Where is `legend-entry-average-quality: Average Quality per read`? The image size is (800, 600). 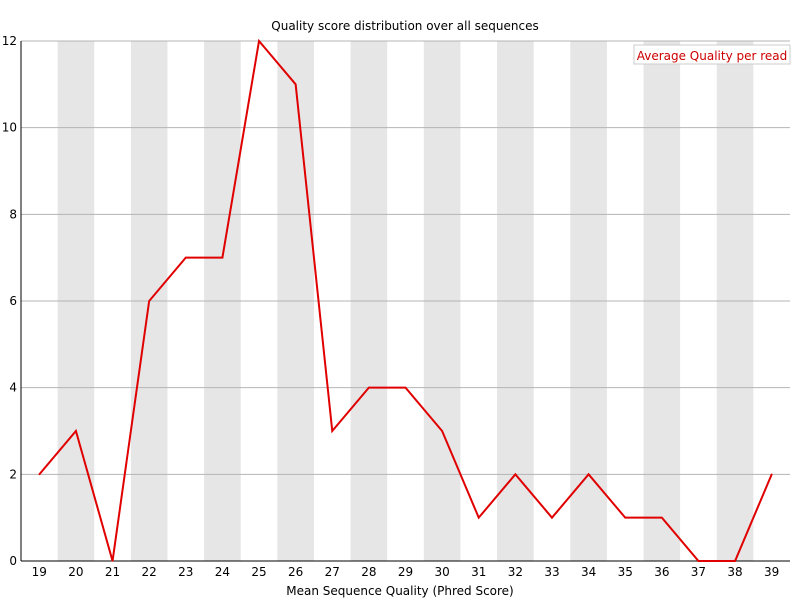 legend-entry-average-quality: Average Quality per read is located at coordinates (712, 56).